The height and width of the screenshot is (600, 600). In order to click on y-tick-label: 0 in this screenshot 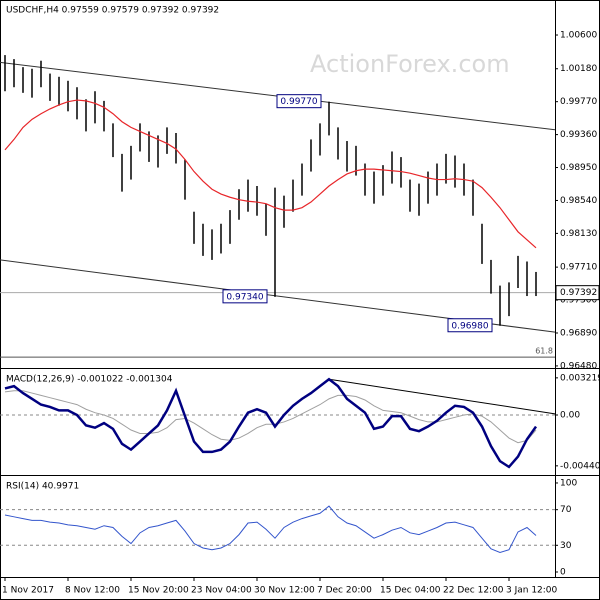, I will do `click(563, 573)`.